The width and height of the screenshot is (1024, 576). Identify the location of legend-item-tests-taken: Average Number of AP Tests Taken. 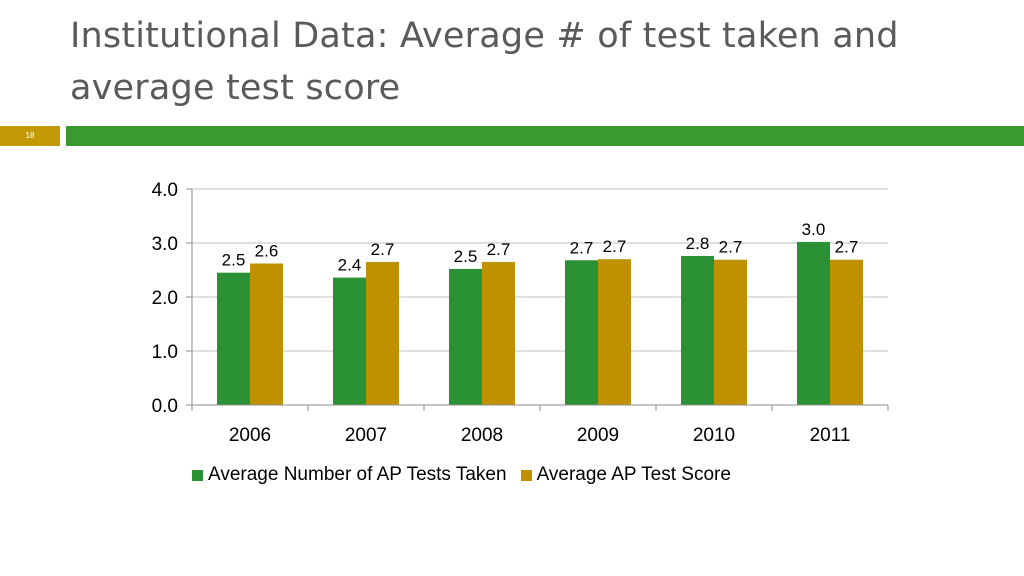
(349, 475).